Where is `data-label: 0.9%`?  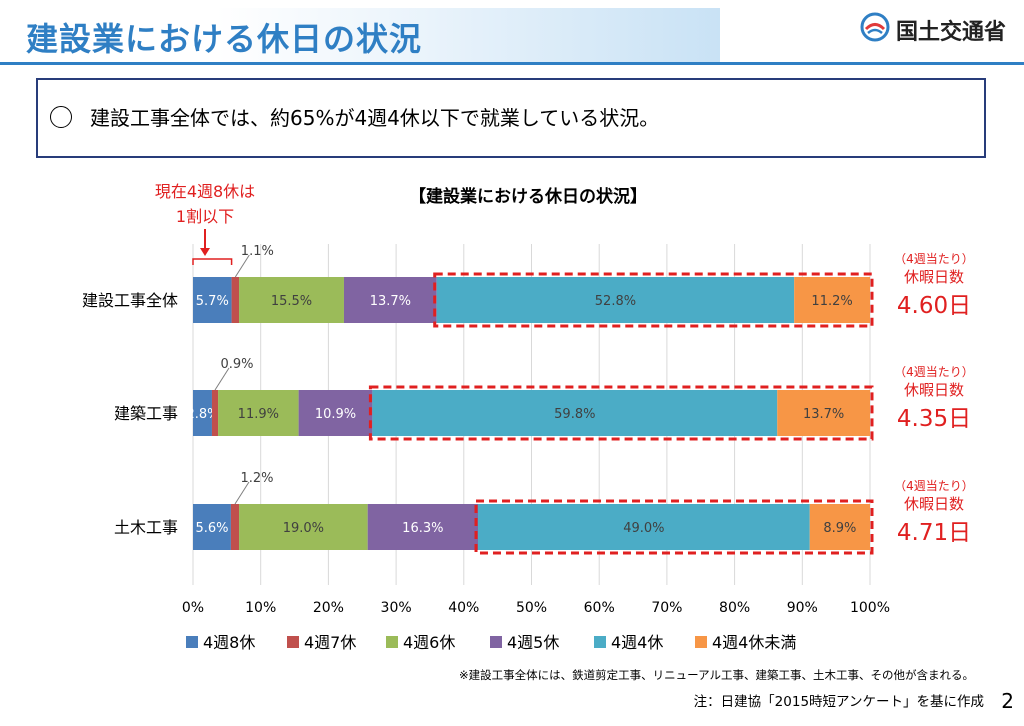 data-label: 0.9% is located at coordinates (236, 364).